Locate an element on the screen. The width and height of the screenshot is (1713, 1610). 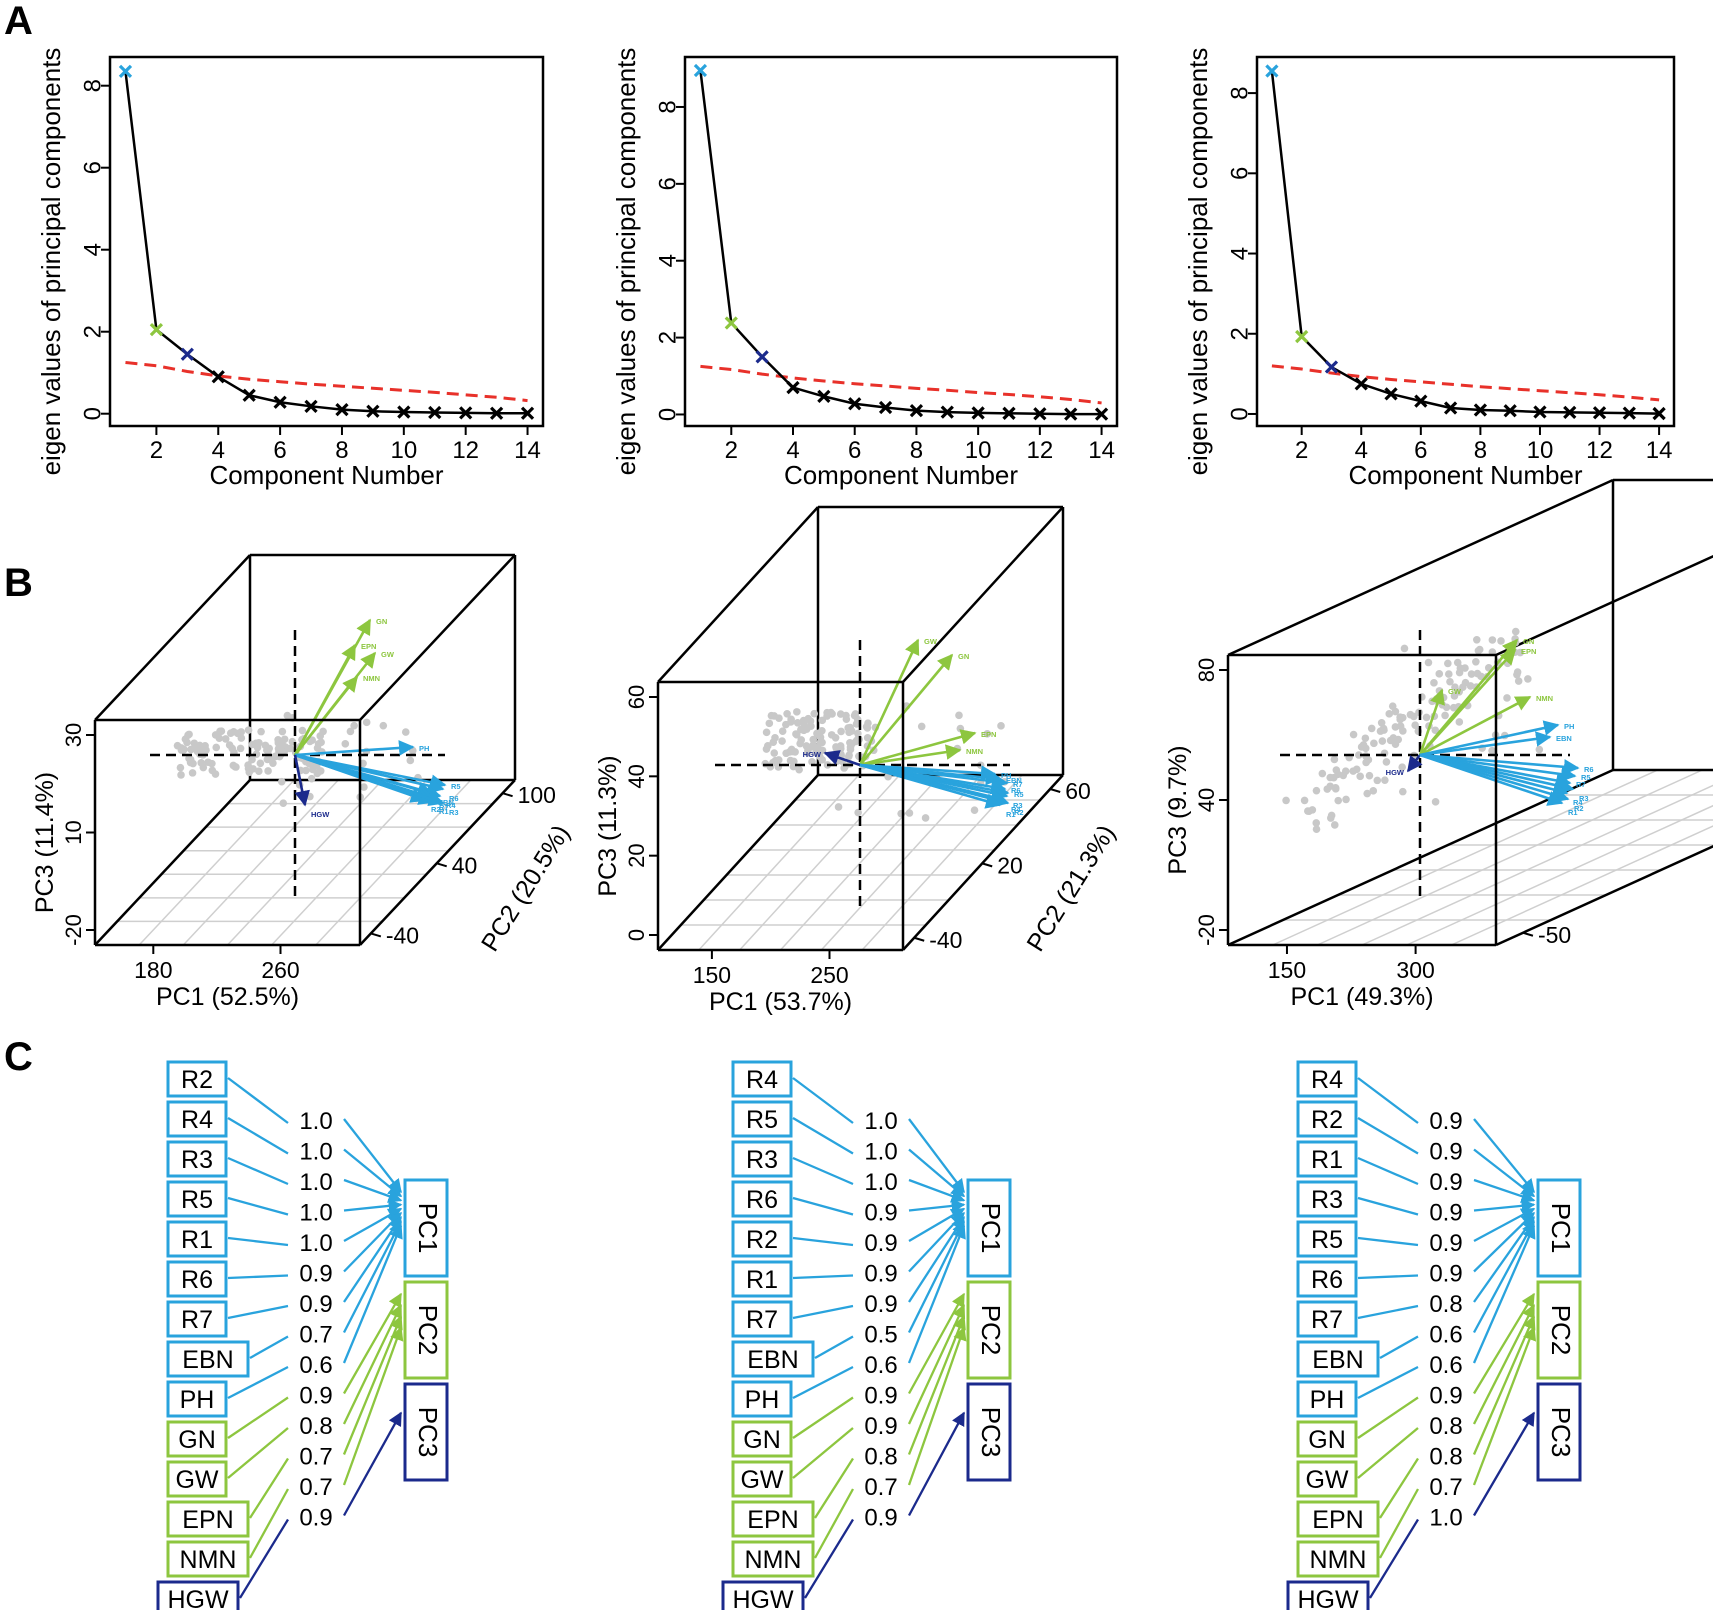
x-tick-label: 6 is located at coordinates (854, 450).